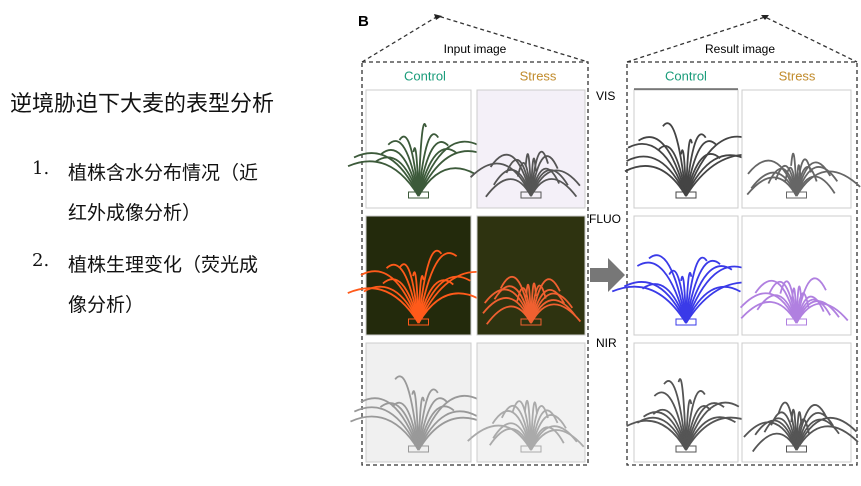  I want to click on arrow, so click(607, 275).